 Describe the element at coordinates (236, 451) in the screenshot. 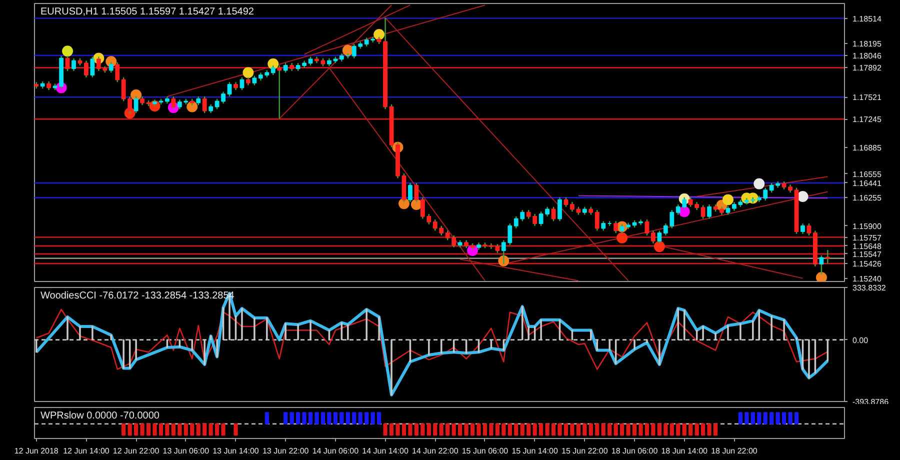

I see `x-tick-label: 13 Jun 14:00` at that location.